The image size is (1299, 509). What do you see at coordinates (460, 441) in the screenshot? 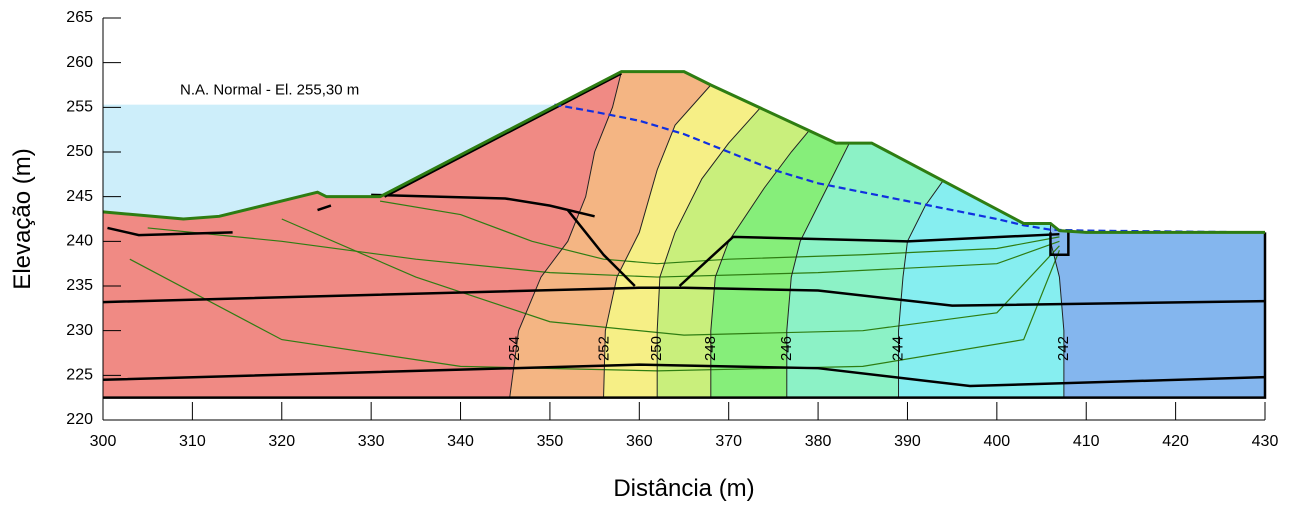
I see `x-tick-label: 340` at bounding box center [460, 441].